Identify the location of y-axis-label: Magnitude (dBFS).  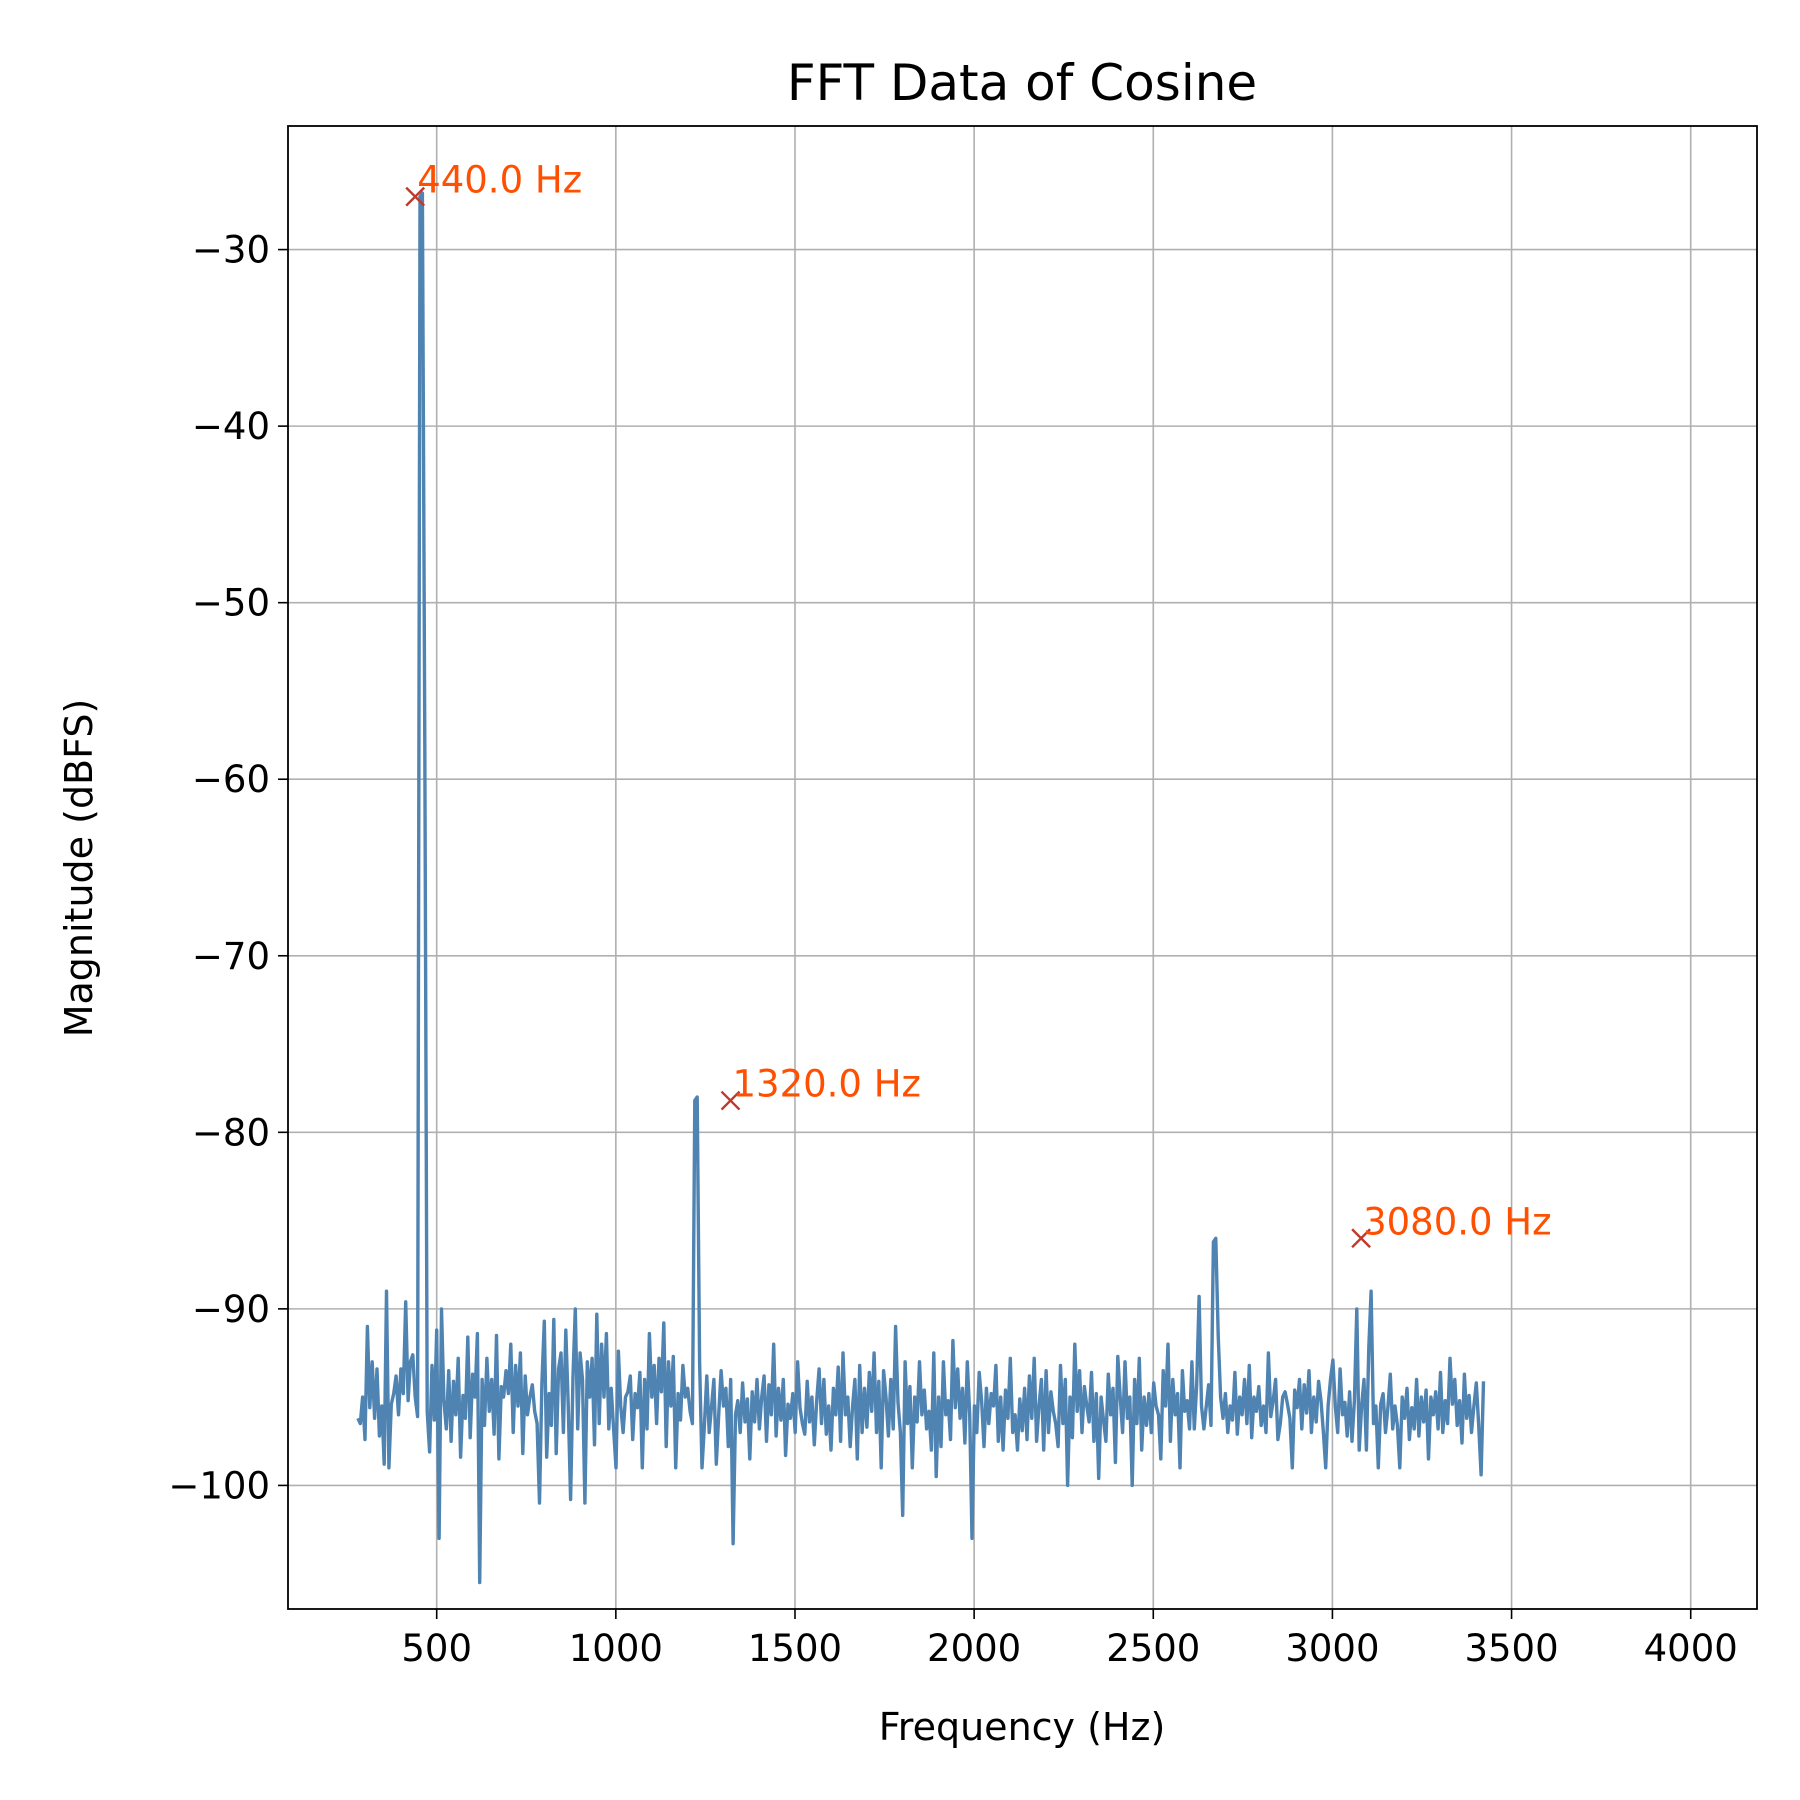
(79, 868).